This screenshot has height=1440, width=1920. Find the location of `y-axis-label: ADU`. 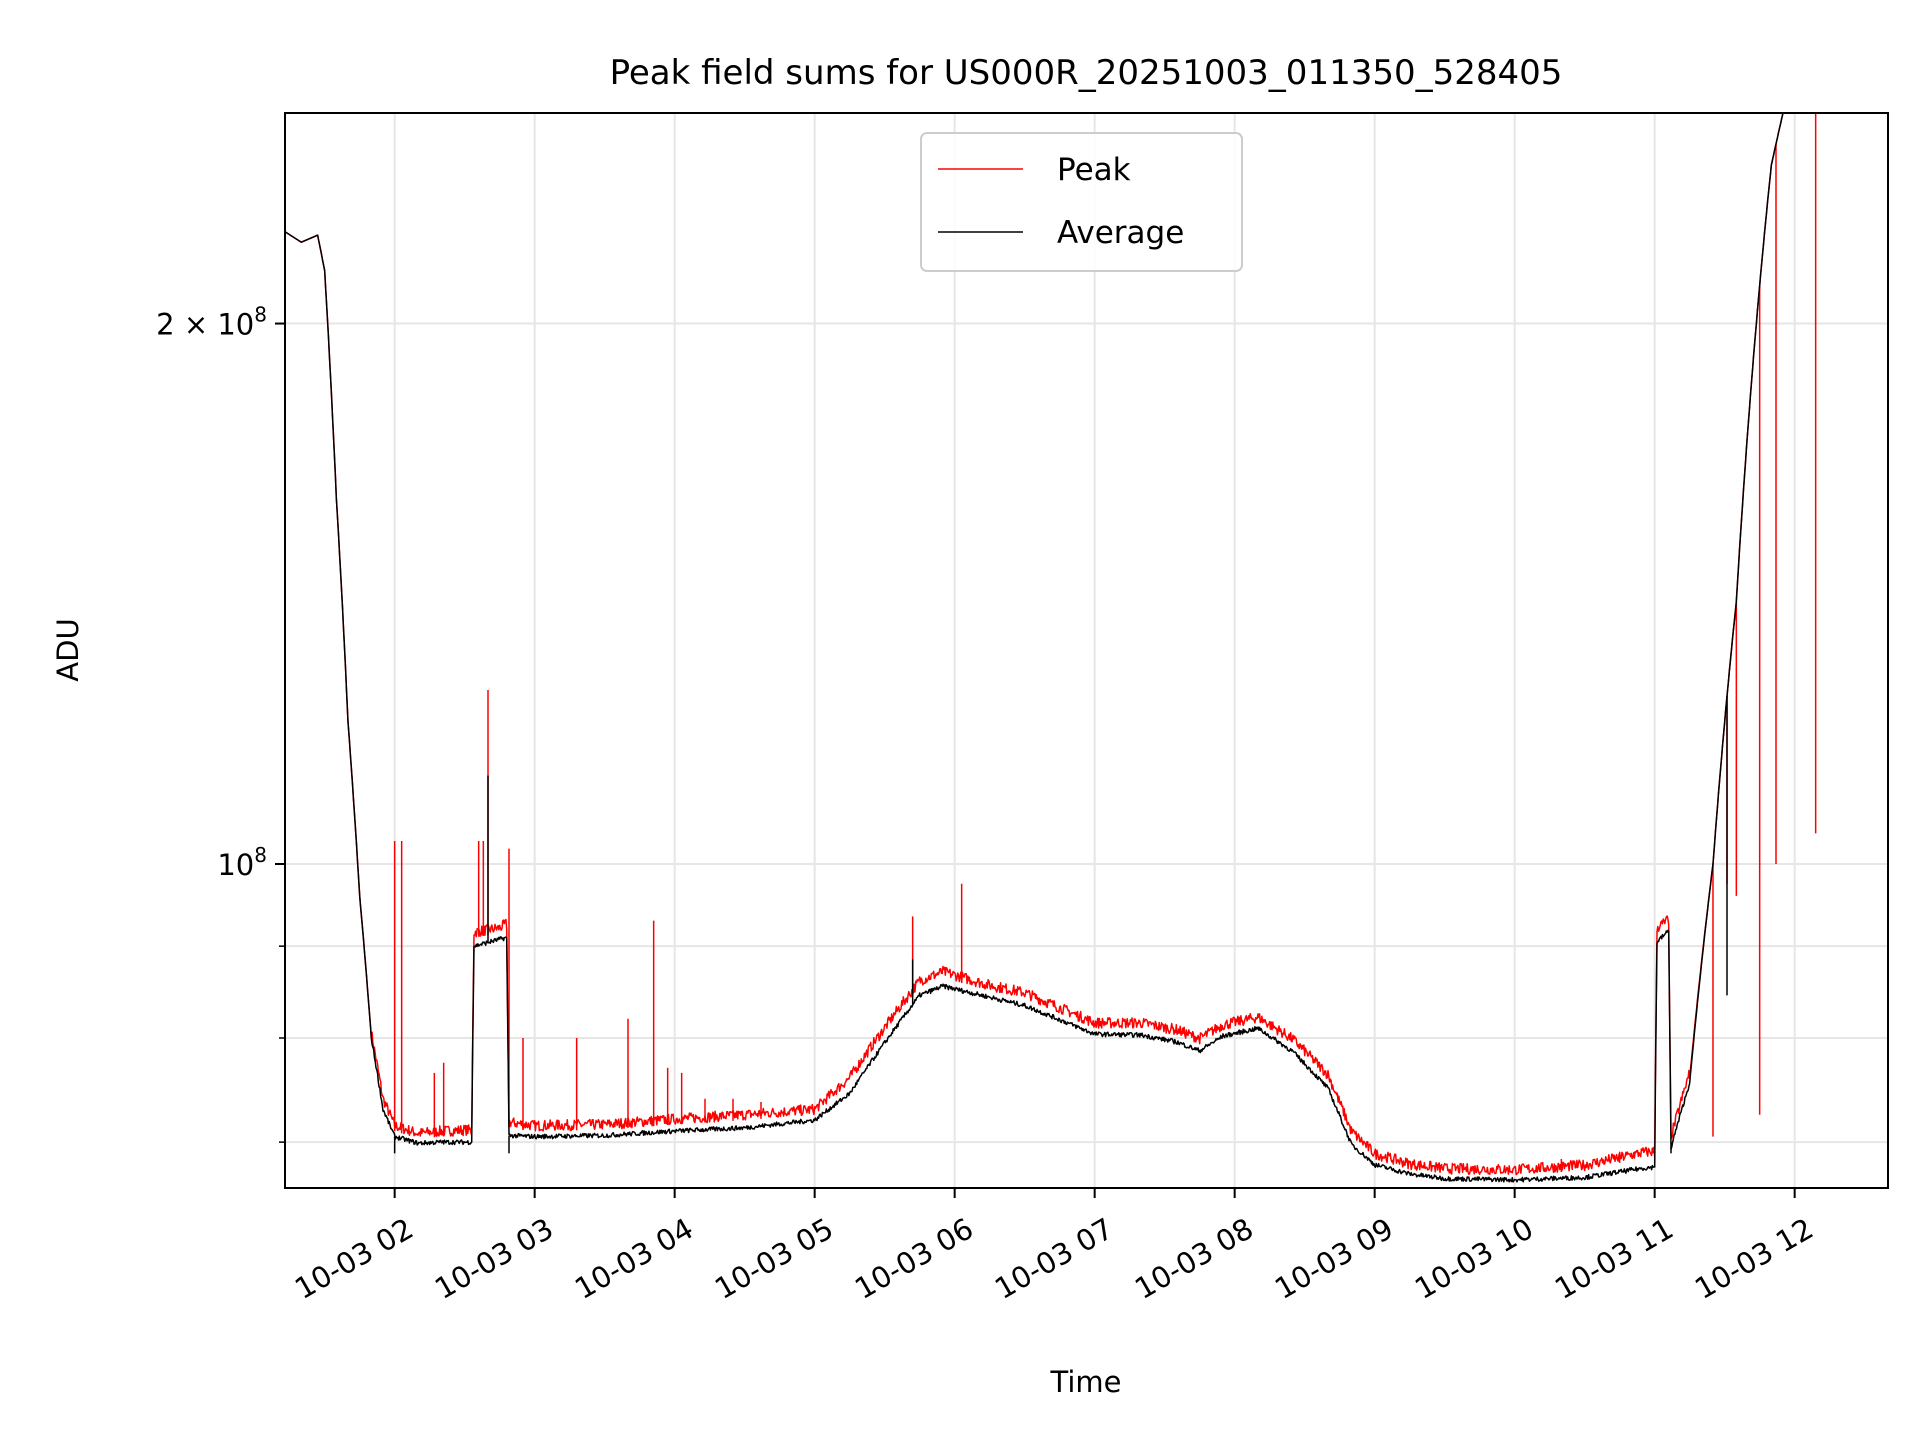

y-axis-label: ADU is located at coordinates (68, 649).